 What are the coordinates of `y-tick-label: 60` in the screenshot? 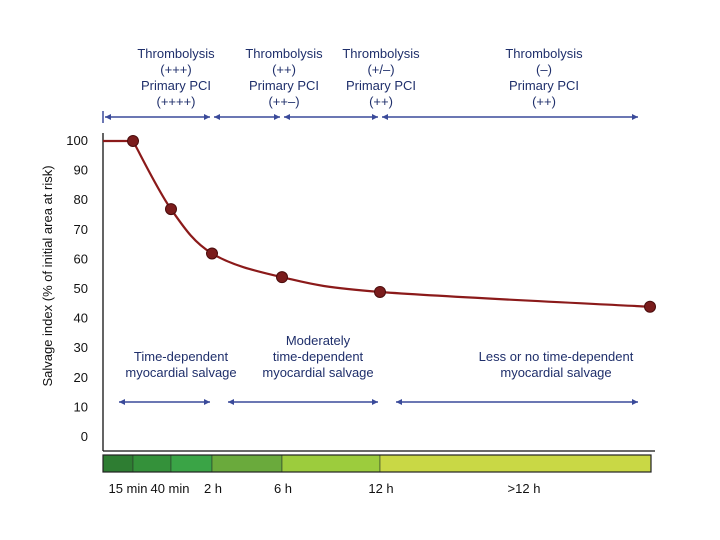 It's located at (81, 258).